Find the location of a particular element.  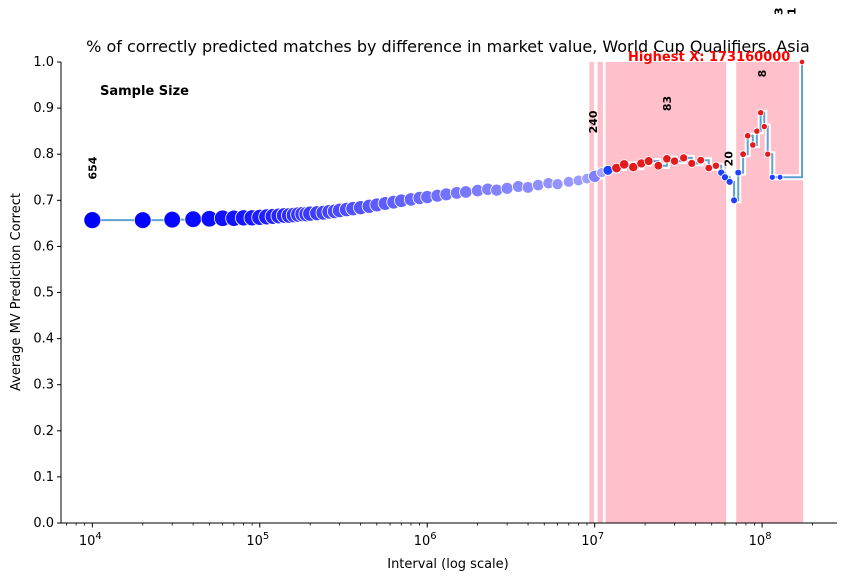

sample-size-label: Sample Size is located at coordinates (144, 91).